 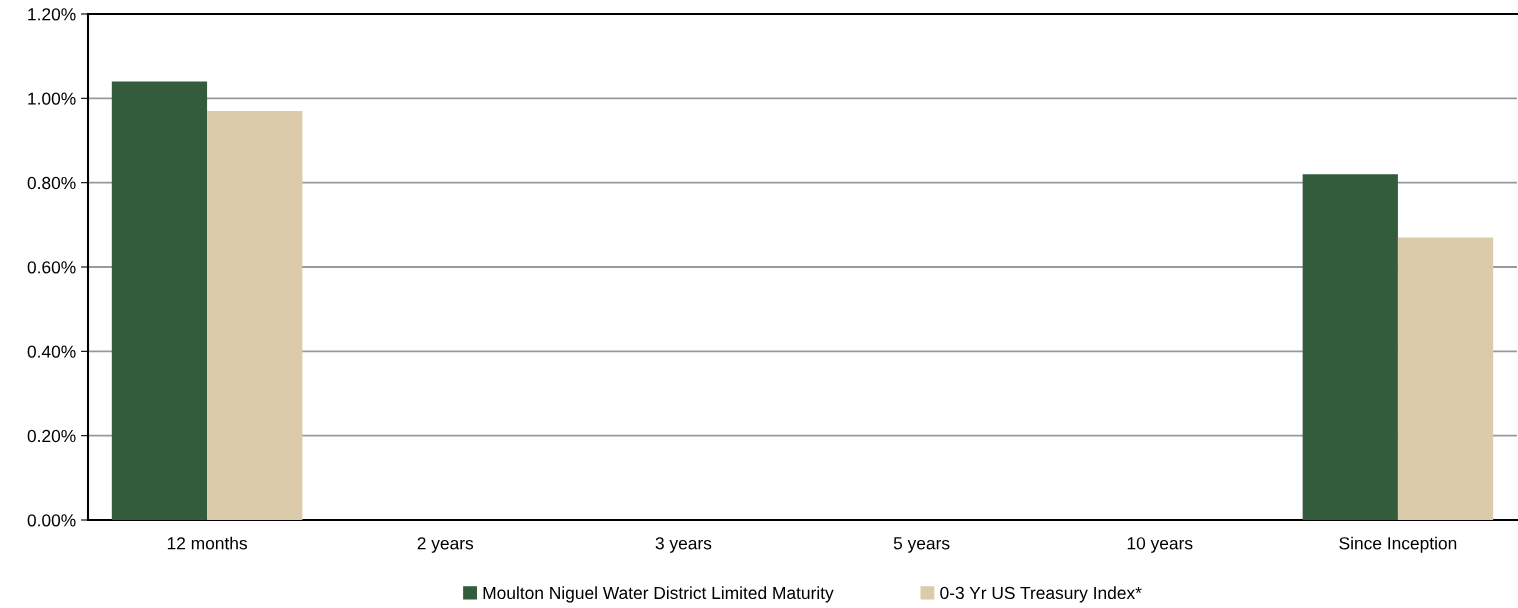 What do you see at coordinates (52, 98) in the screenshot?
I see `y-tick-label: 1.00%` at bounding box center [52, 98].